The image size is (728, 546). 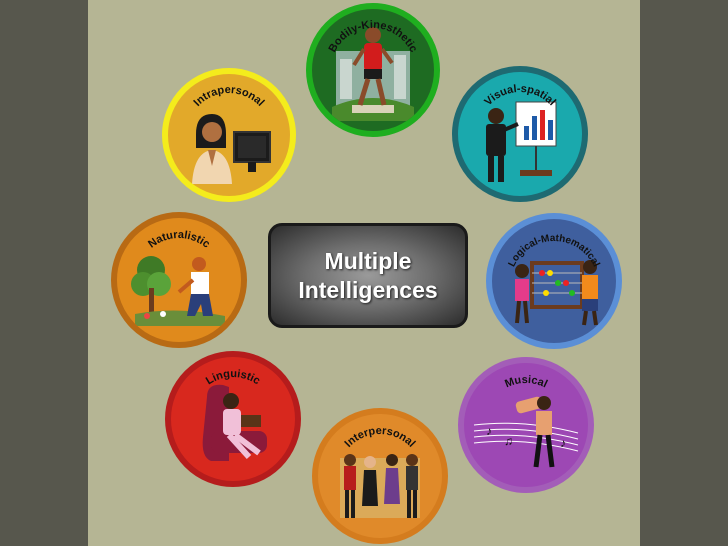 I want to click on node-naturalistic: Naturalistic, so click(x=179, y=280).